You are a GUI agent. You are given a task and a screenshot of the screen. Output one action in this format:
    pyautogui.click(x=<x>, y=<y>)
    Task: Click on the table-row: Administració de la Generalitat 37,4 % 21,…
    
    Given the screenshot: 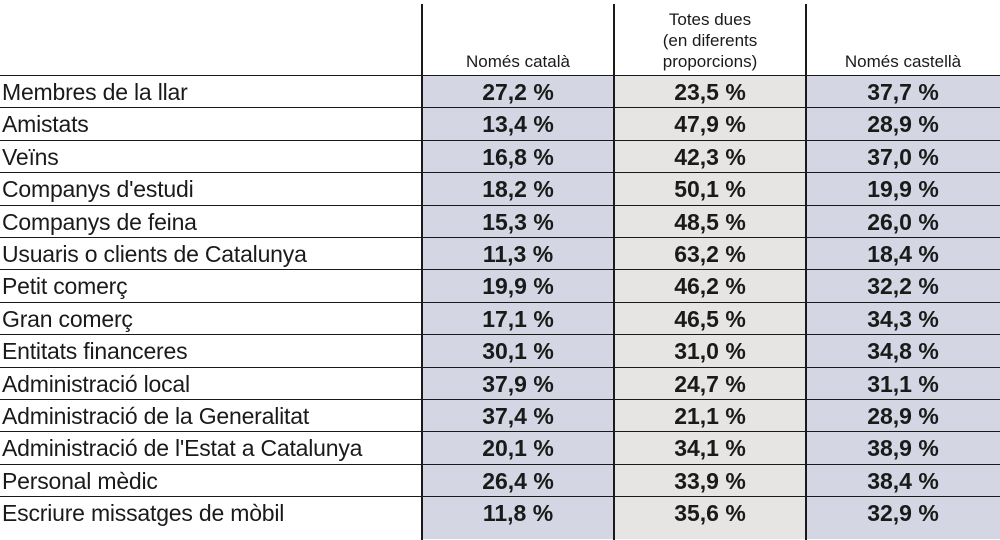 What is the action you would take?
    pyautogui.click(x=500, y=415)
    